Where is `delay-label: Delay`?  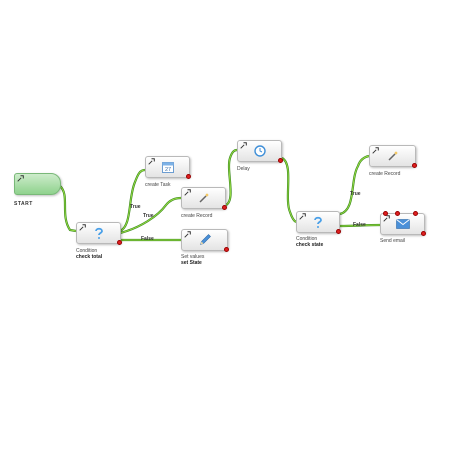
delay-label: Delay is located at coordinates (243, 169).